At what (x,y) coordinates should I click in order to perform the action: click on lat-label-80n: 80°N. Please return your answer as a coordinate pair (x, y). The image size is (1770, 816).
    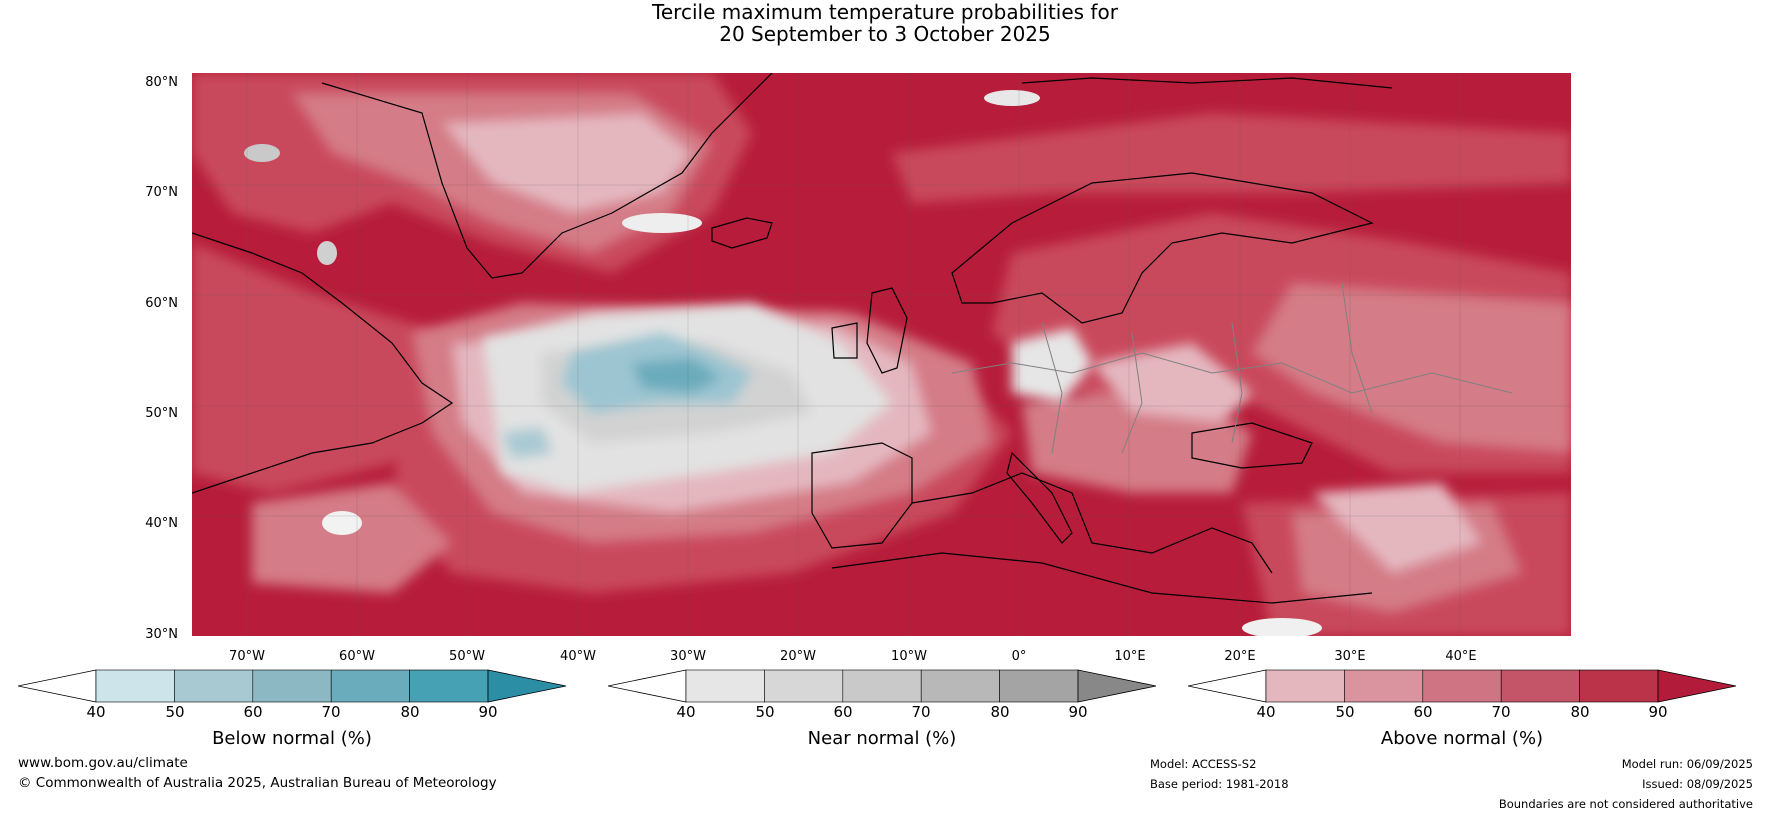
    Looking at the image, I should click on (161, 82).